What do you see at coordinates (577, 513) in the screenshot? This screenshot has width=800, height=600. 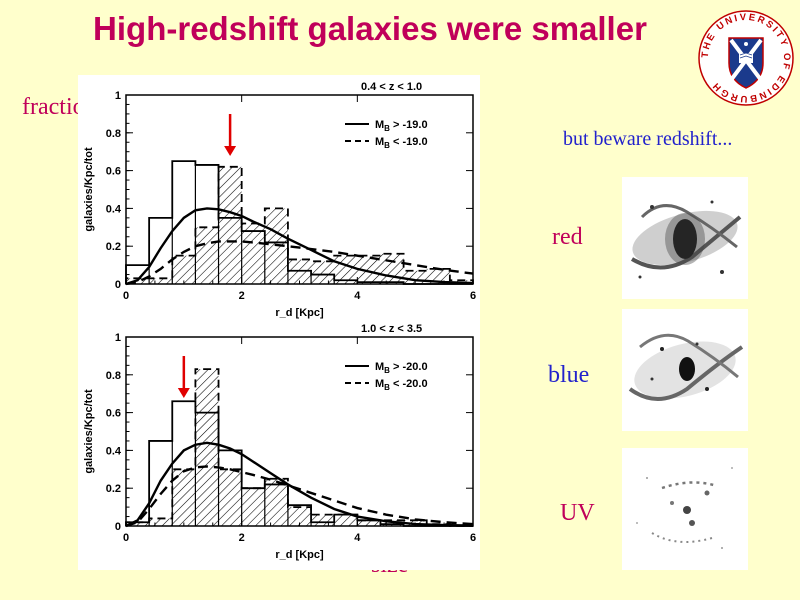 I see `image-label-uv: UV` at bounding box center [577, 513].